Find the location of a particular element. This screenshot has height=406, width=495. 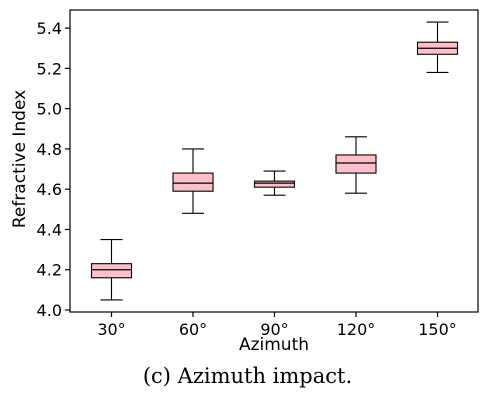

y-tick-label: 4.8 is located at coordinates (49, 149).